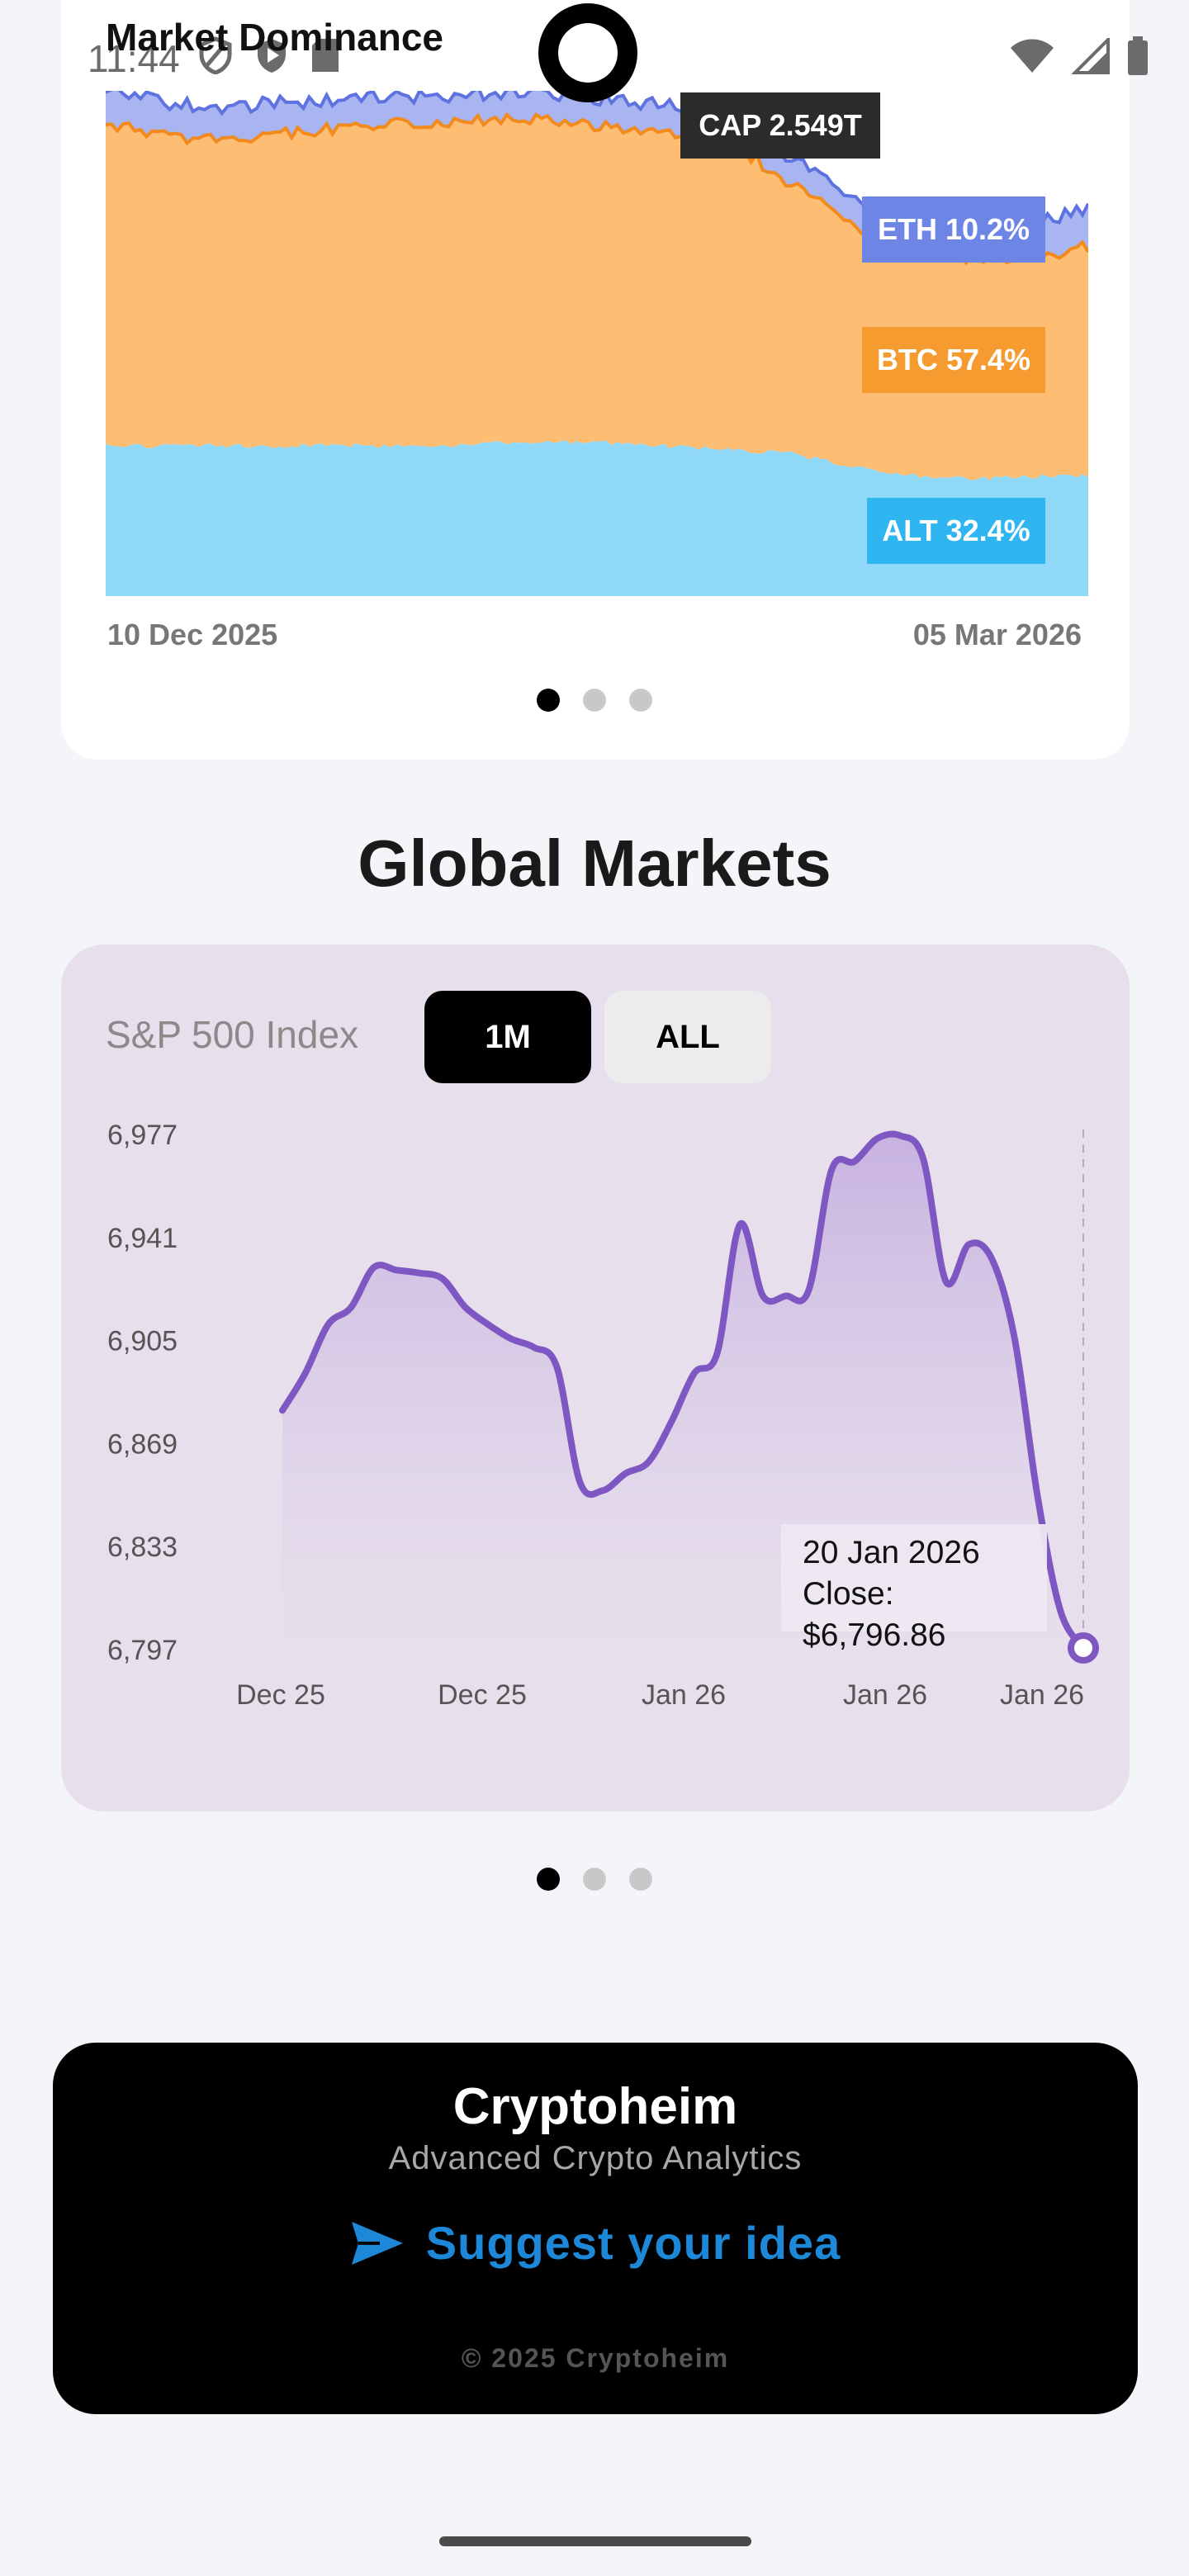 This screenshot has width=1189, height=2576. Describe the element at coordinates (272, 56) in the screenshot. I see `play-shield-icon` at that location.